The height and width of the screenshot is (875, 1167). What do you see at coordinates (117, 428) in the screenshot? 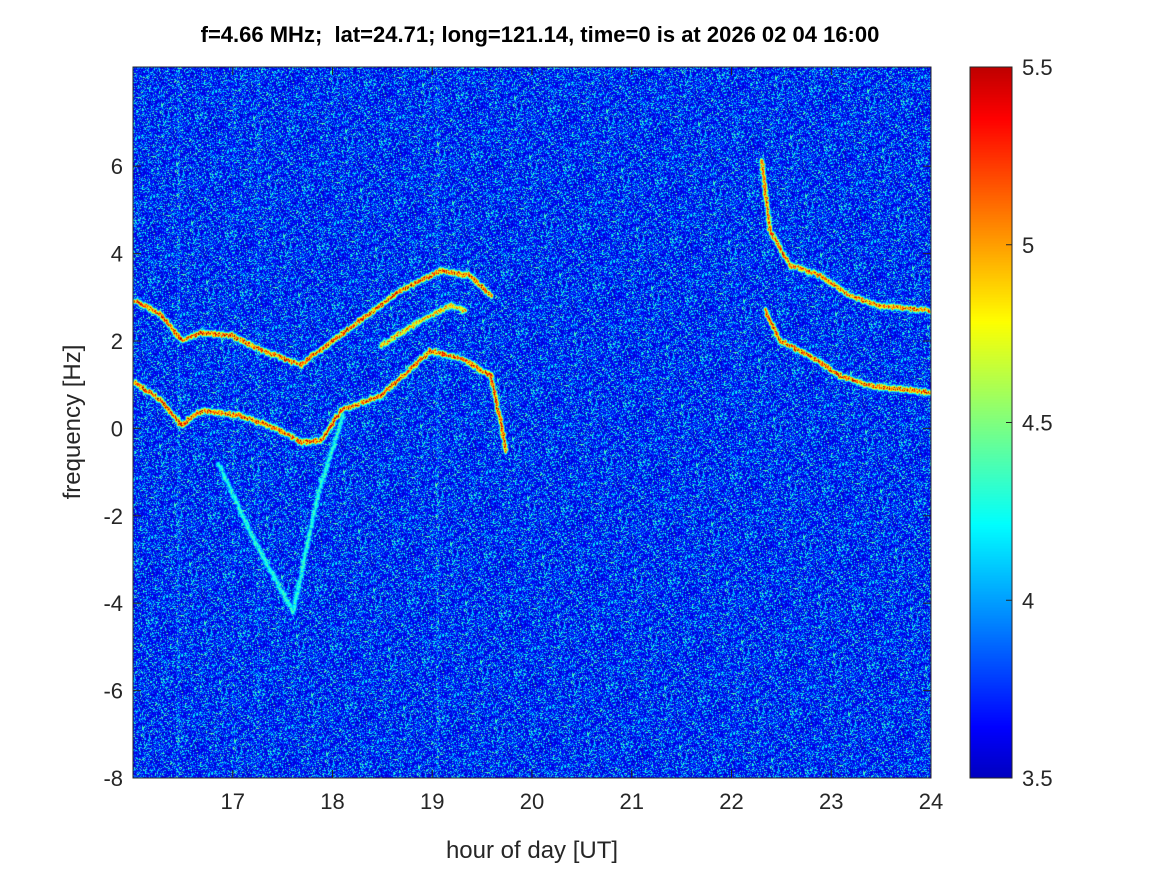
I see `y-tick-label: 0` at bounding box center [117, 428].